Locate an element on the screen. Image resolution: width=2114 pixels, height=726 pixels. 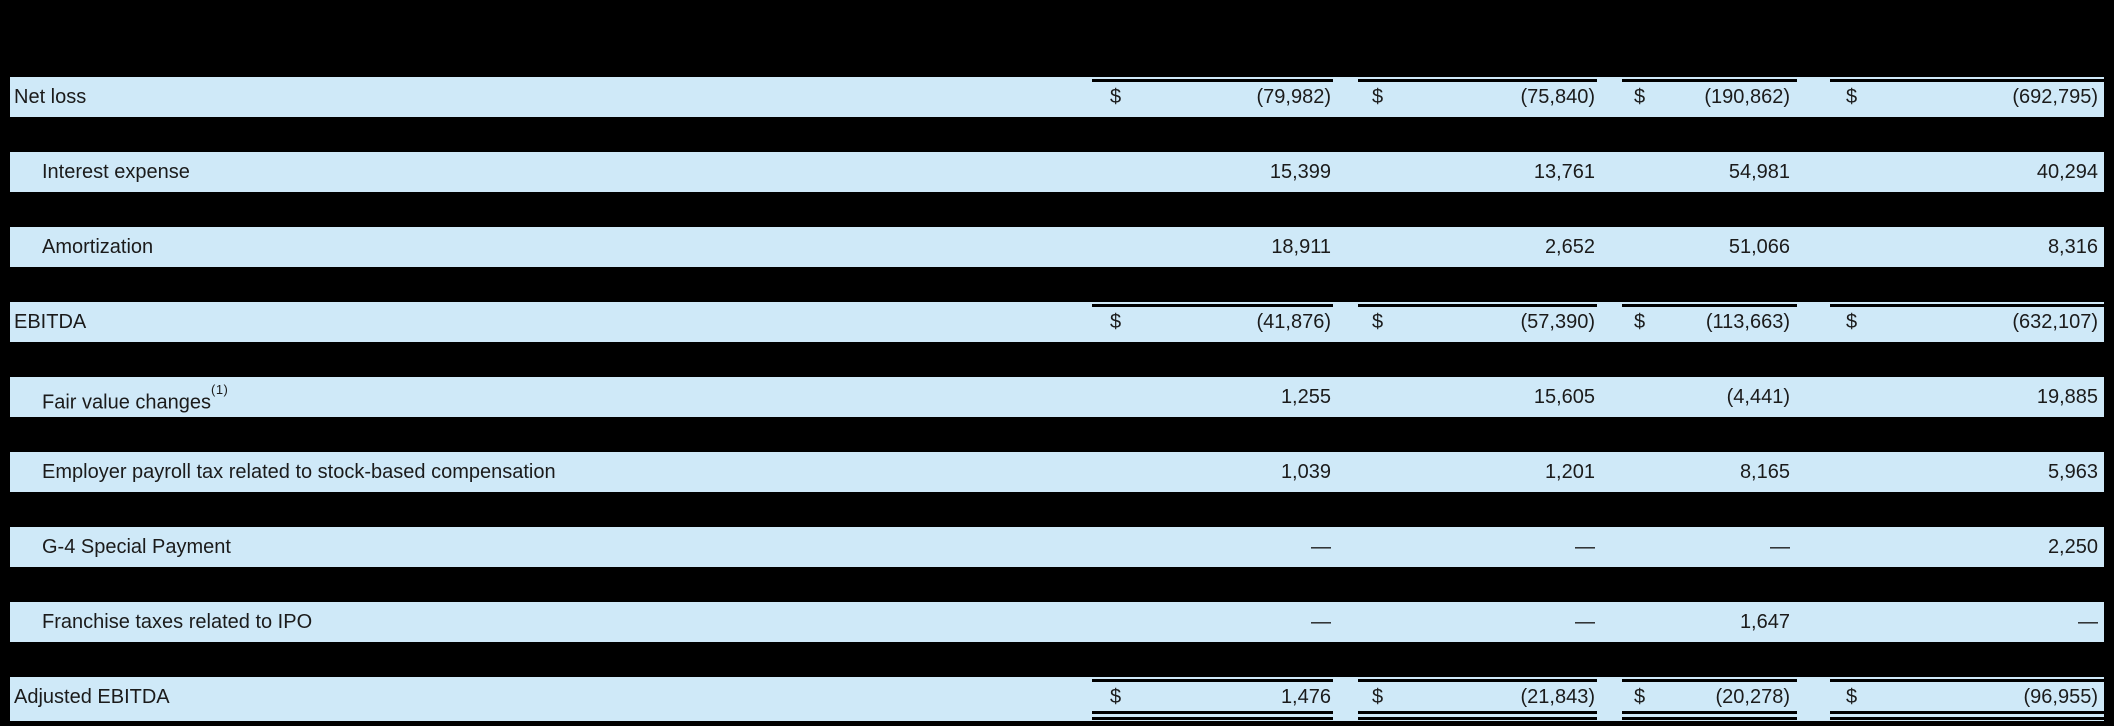
amount-cell: 18,911 is located at coordinates (1301, 247).